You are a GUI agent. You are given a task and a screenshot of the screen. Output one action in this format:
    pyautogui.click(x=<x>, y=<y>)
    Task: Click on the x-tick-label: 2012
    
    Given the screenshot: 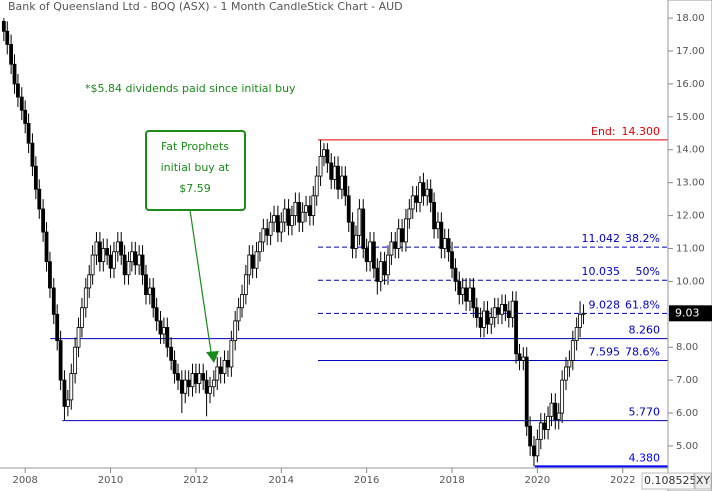 What is the action you would take?
    pyautogui.click(x=195, y=480)
    